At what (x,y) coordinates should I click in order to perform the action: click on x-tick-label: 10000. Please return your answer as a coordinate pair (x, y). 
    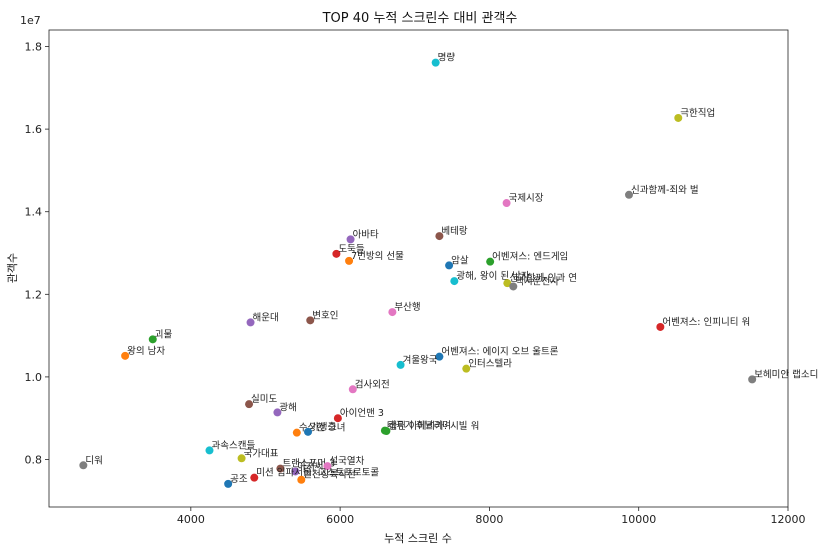
    Looking at the image, I should click on (638, 519).